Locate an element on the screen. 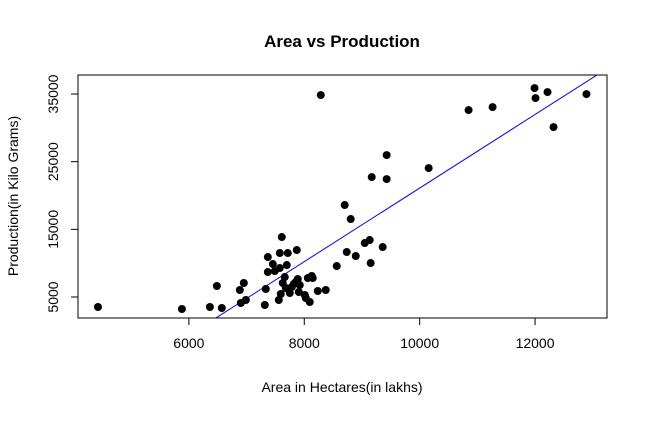  y-tick-label: 35000 is located at coordinates (53, 93).